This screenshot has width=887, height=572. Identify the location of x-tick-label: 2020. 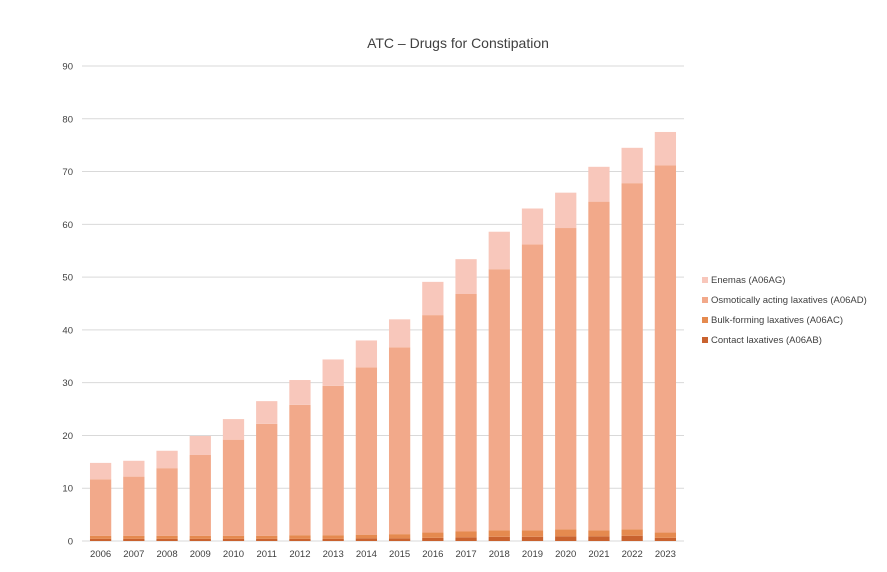
(565, 554).